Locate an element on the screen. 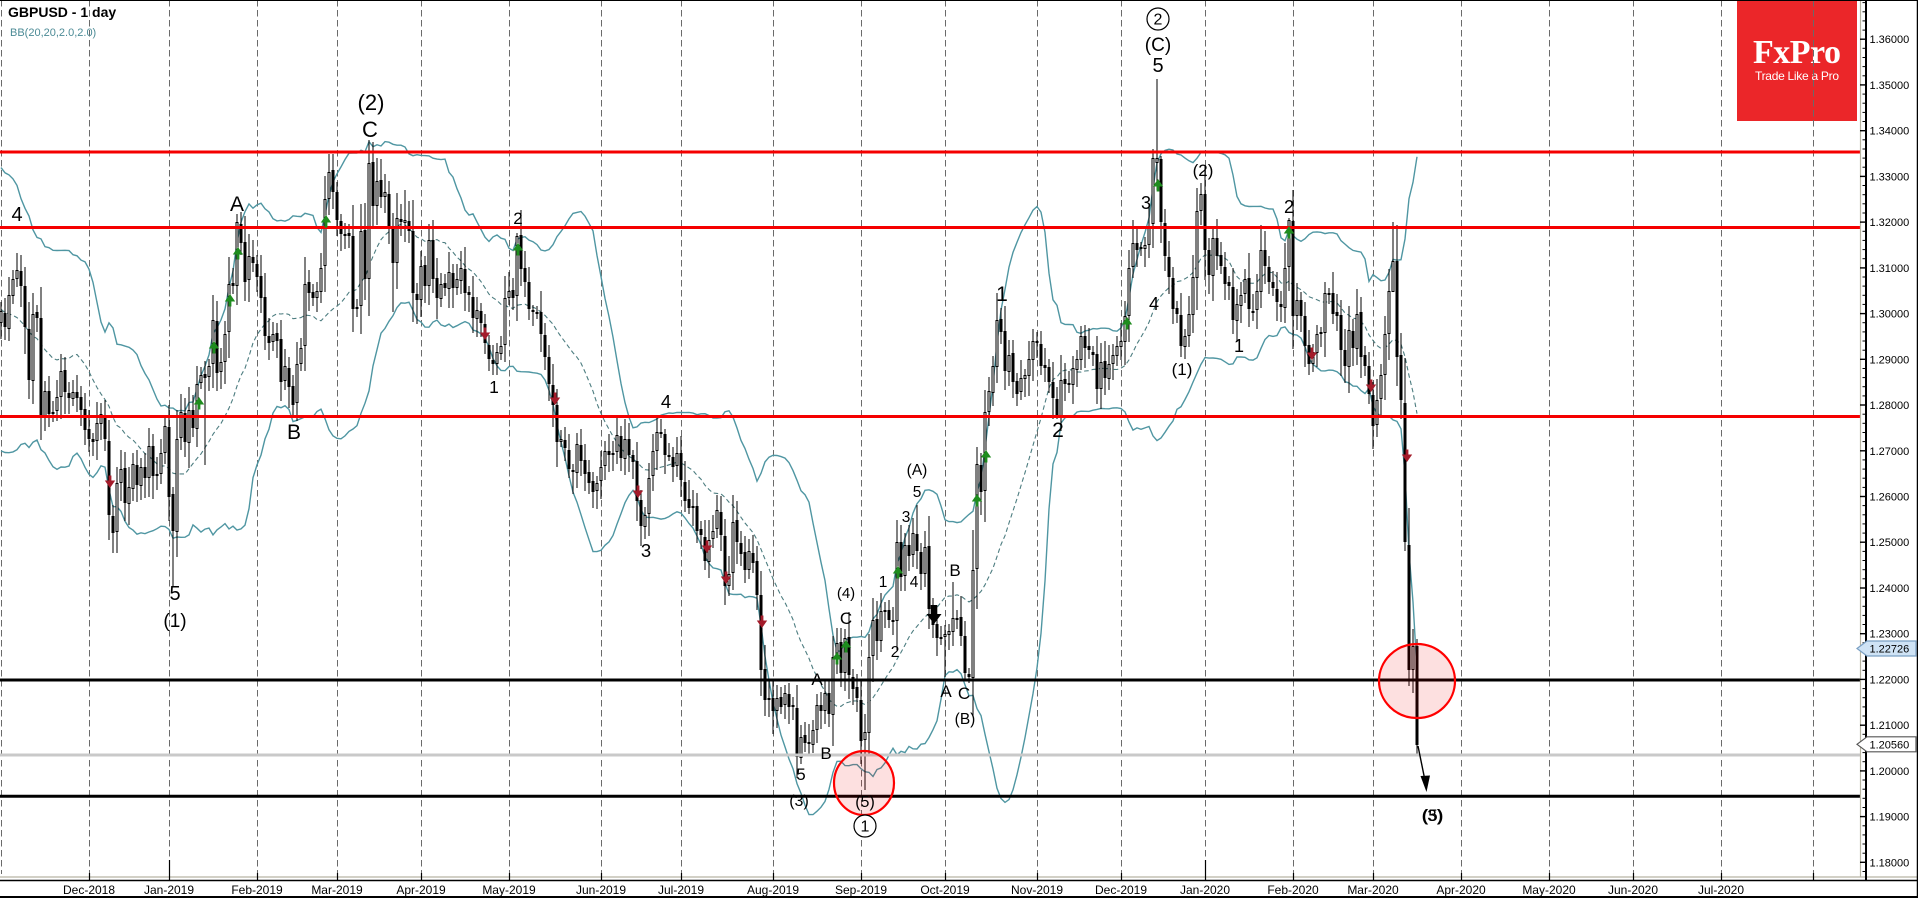 The height and width of the screenshot is (898, 1918). svg-text: 1.29000 is located at coordinates (1890, 360).